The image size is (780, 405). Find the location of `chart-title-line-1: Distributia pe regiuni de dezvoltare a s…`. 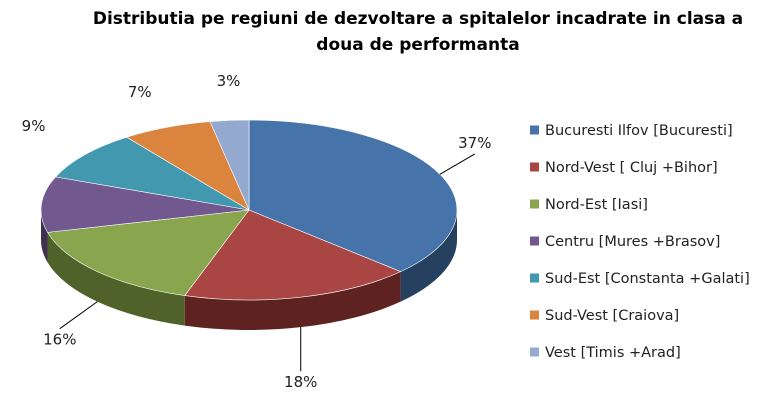

chart-title-line-1: Distributia pe regiuni de dezvoltare a s… is located at coordinates (418, 19).